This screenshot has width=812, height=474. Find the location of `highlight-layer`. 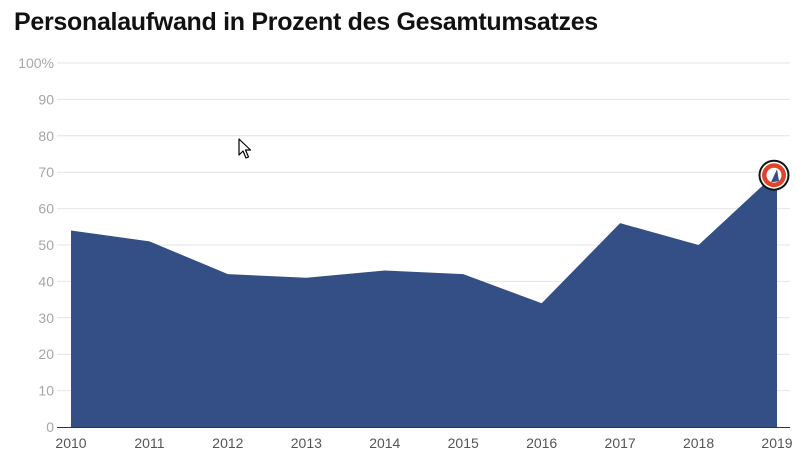

highlight-layer is located at coordinates (774, 175).